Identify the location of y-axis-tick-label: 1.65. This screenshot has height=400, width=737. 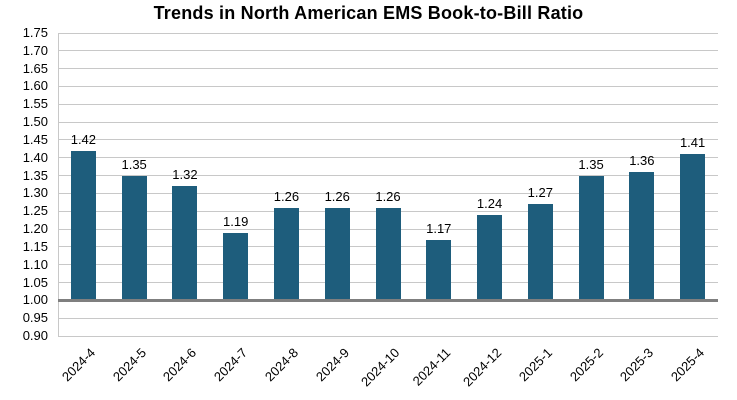
(35, 68).